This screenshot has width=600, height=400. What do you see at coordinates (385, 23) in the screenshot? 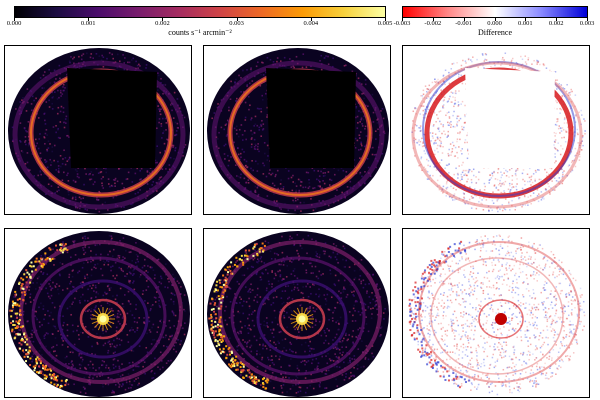
I see `counts-colorbar-tick-label: 0.005` at bounding box center [385, 23].